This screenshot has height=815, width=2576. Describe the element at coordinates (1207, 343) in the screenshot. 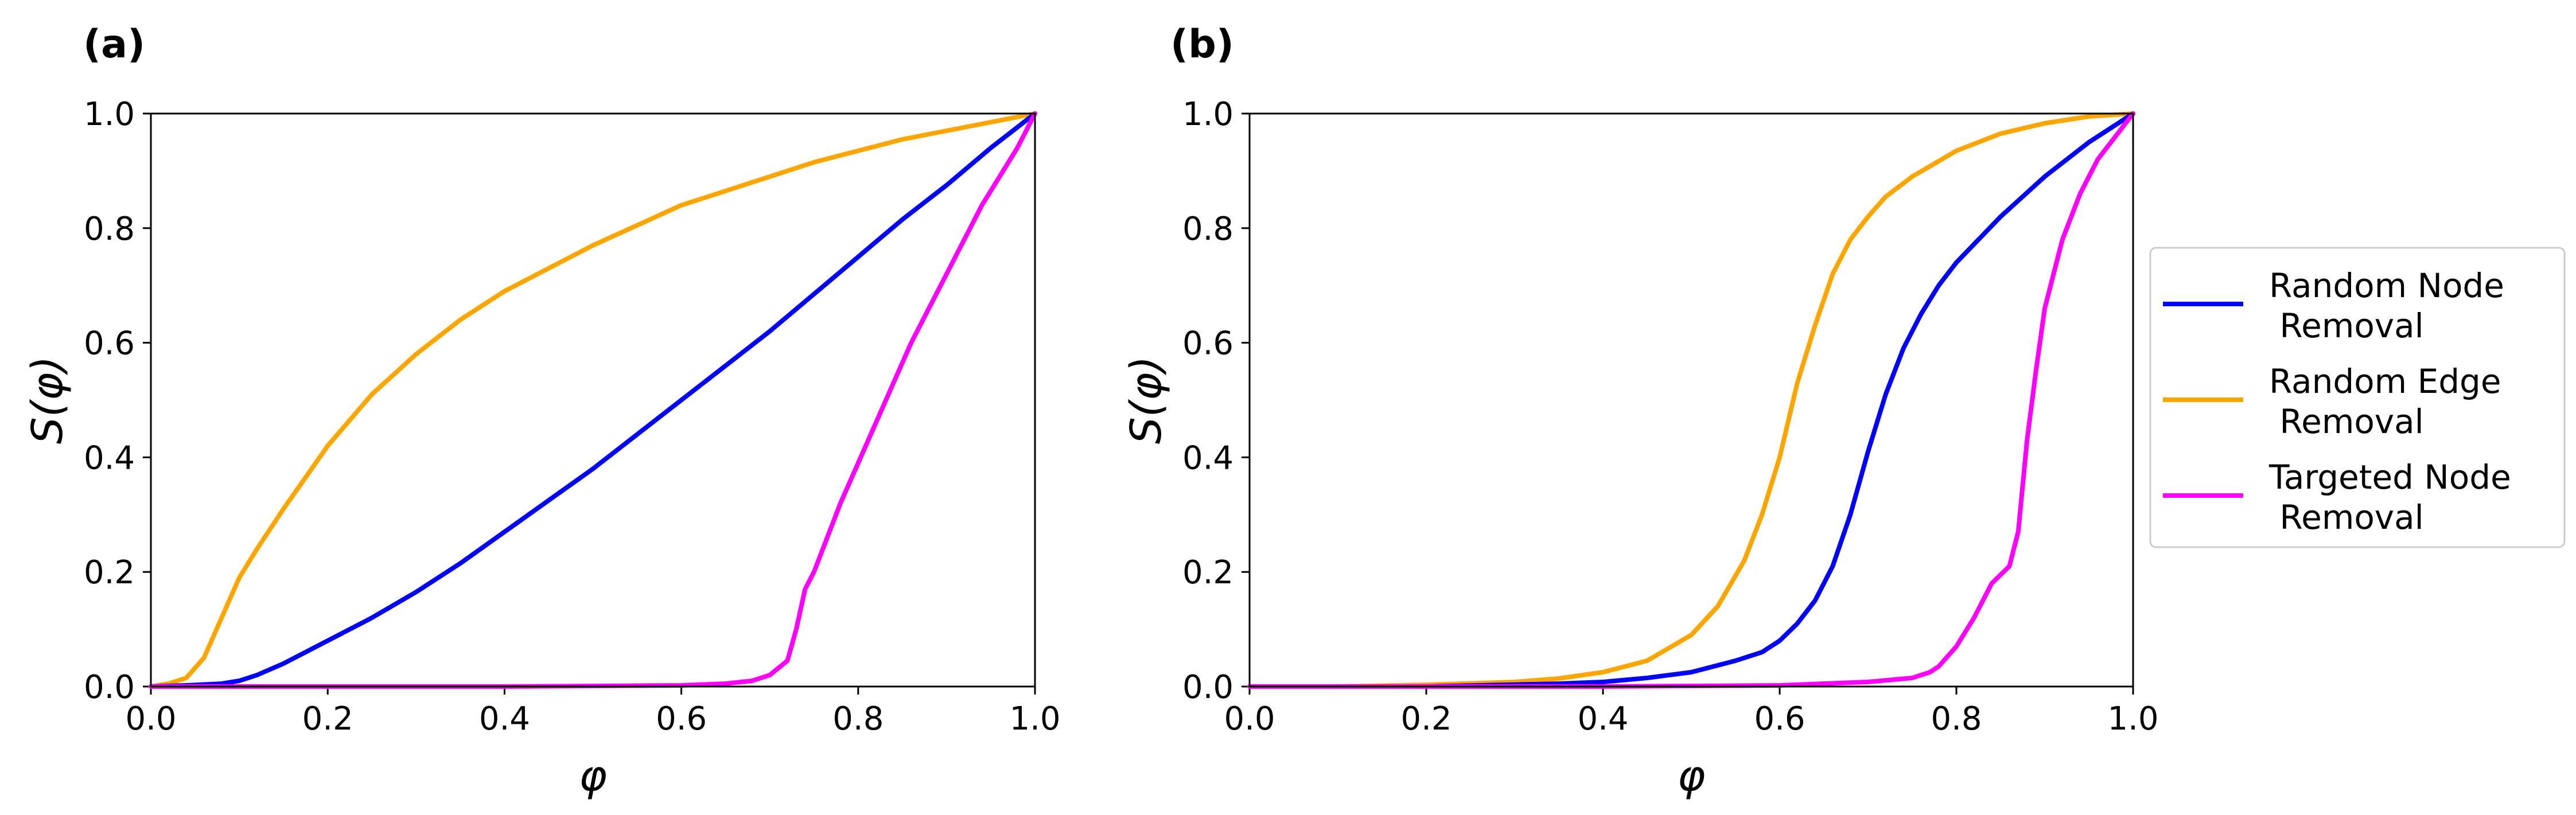

I see `panel-b-y-tick-label: 0.6` at that location.